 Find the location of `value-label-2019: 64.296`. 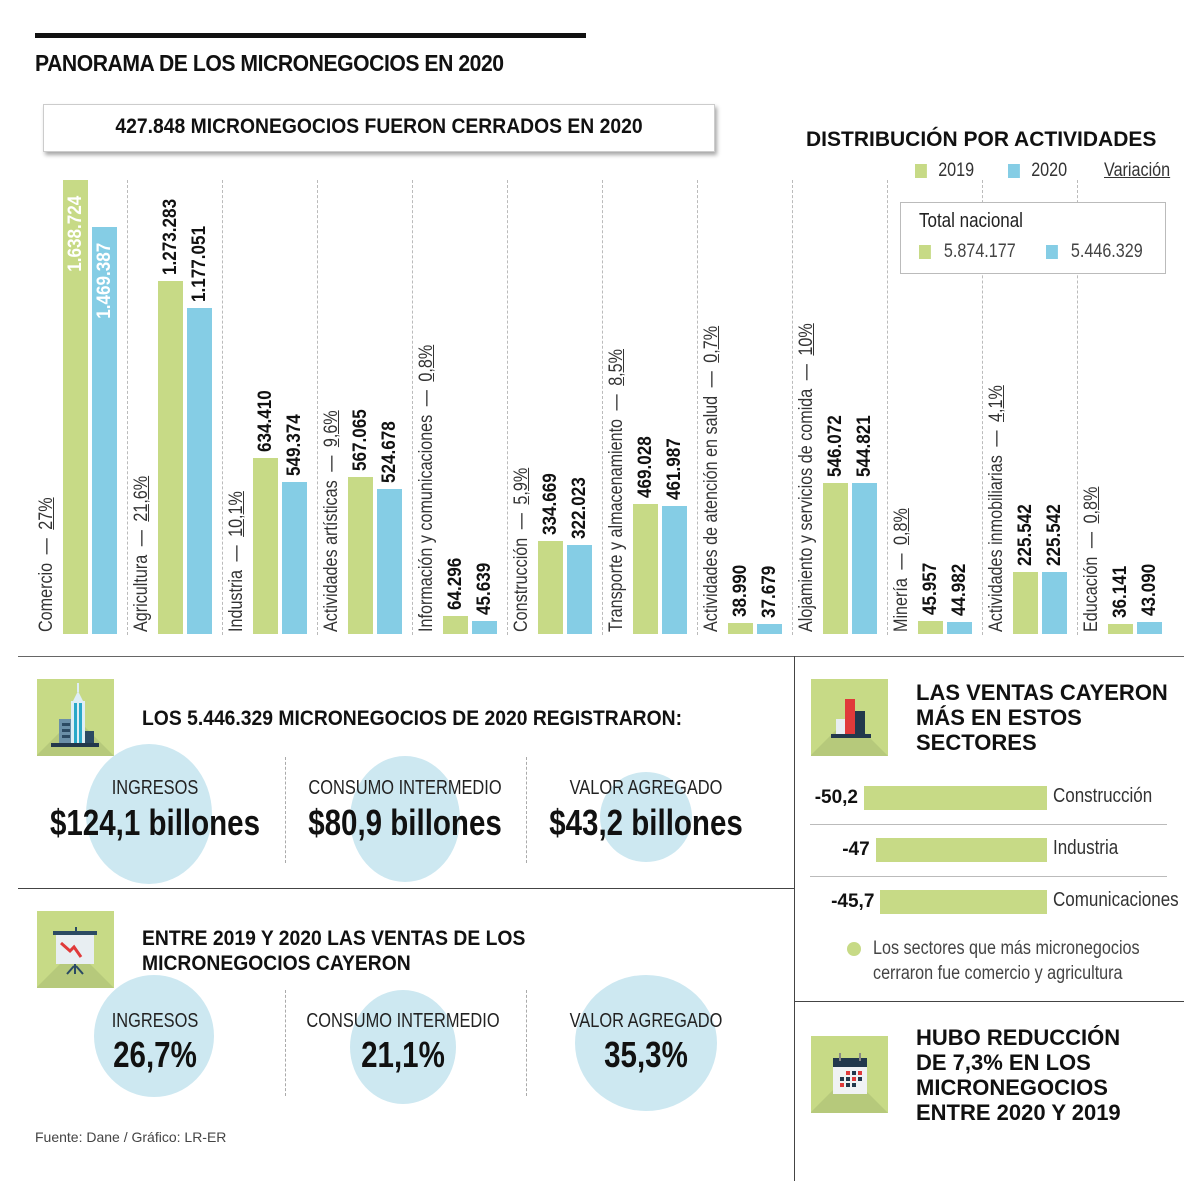

value-label-2019: 64.296 is located at coordinates (455, 584).